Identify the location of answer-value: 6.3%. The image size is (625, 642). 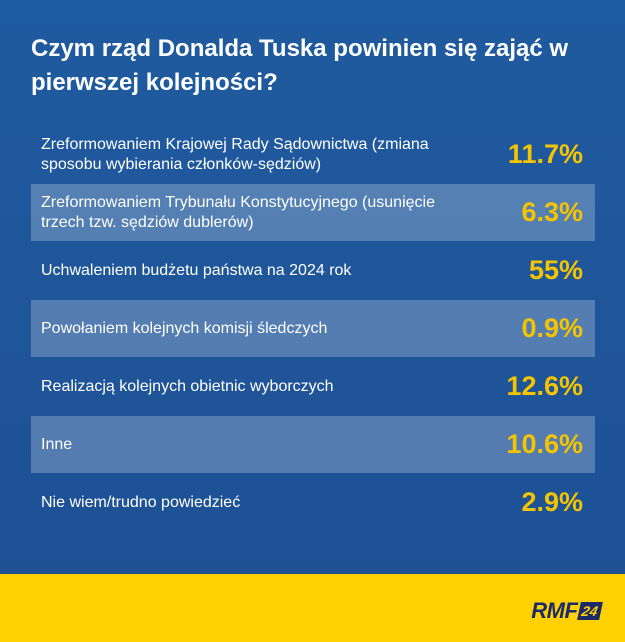
(552, 212).